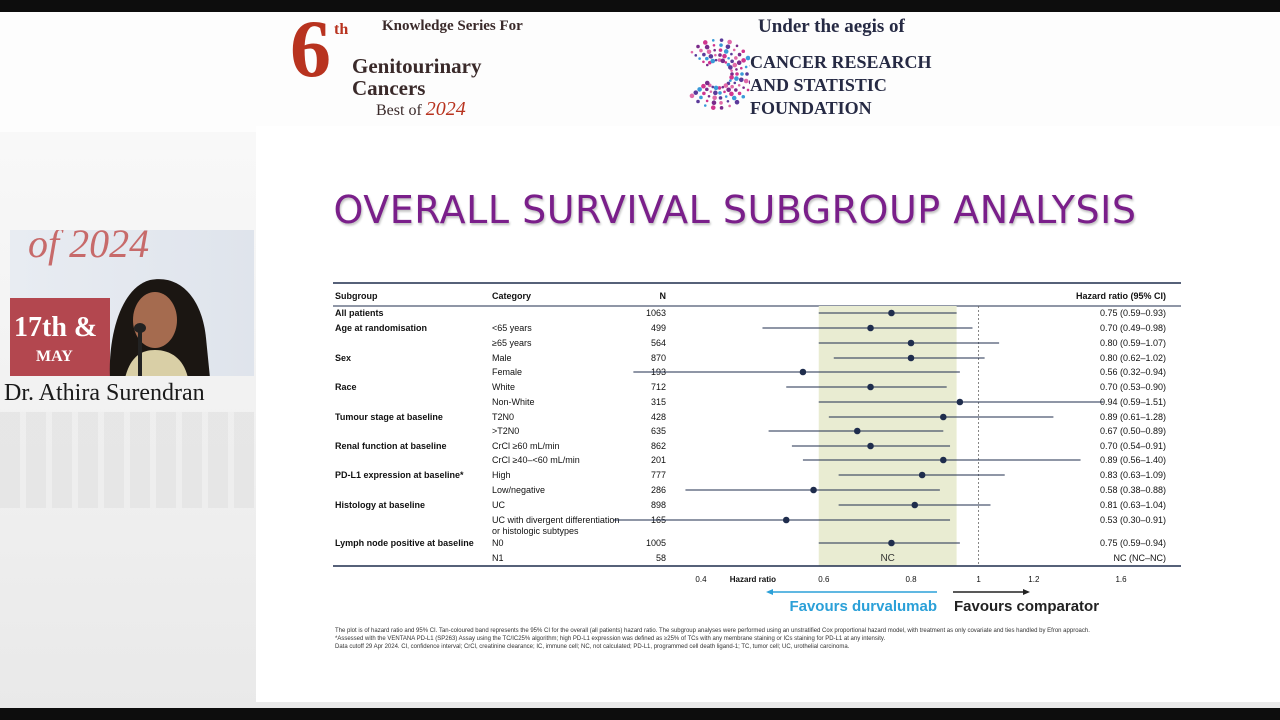  What do you see at coordinates (658, 358) in the screenshot?
I see `row-n: 870` at bounding box center [658, 358].